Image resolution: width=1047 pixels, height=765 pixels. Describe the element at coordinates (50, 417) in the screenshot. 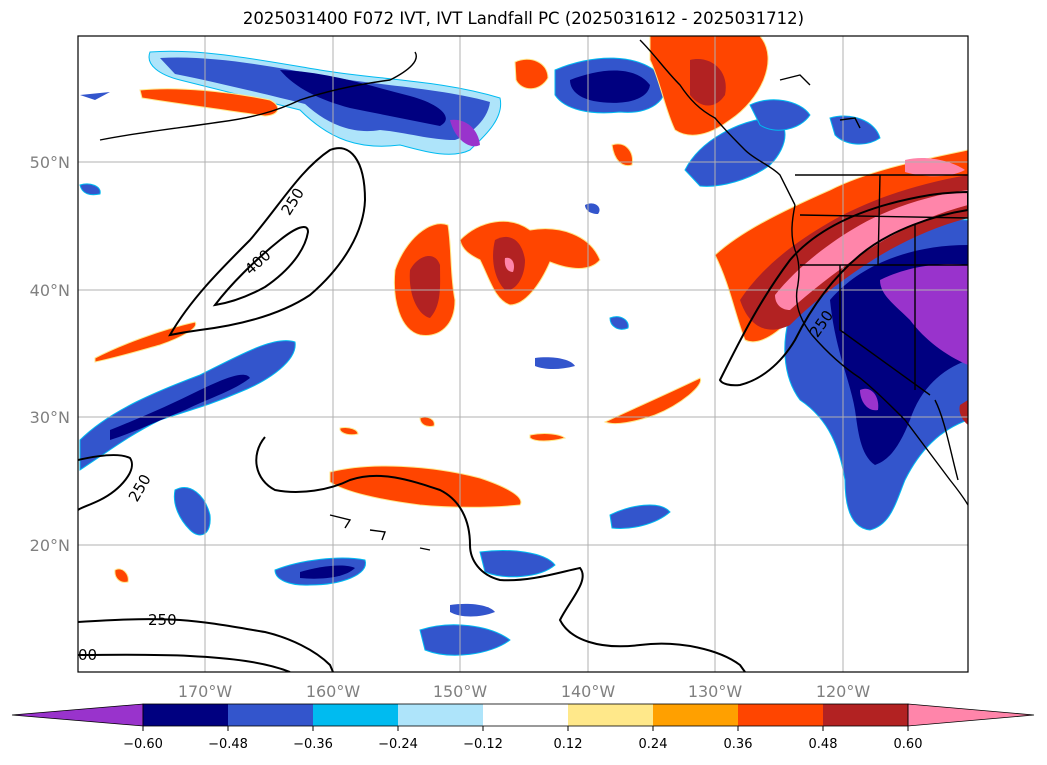

I see `lat-label: 30°N` at that location.